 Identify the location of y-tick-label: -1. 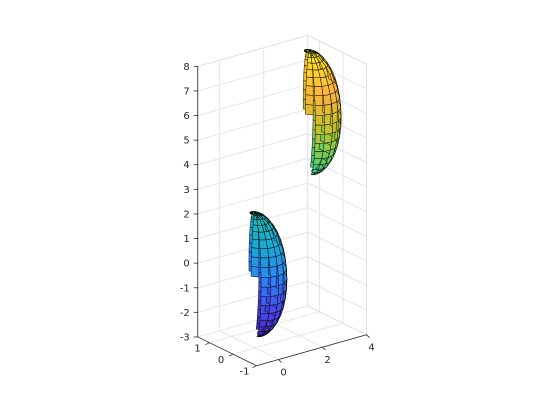
(245, 372).